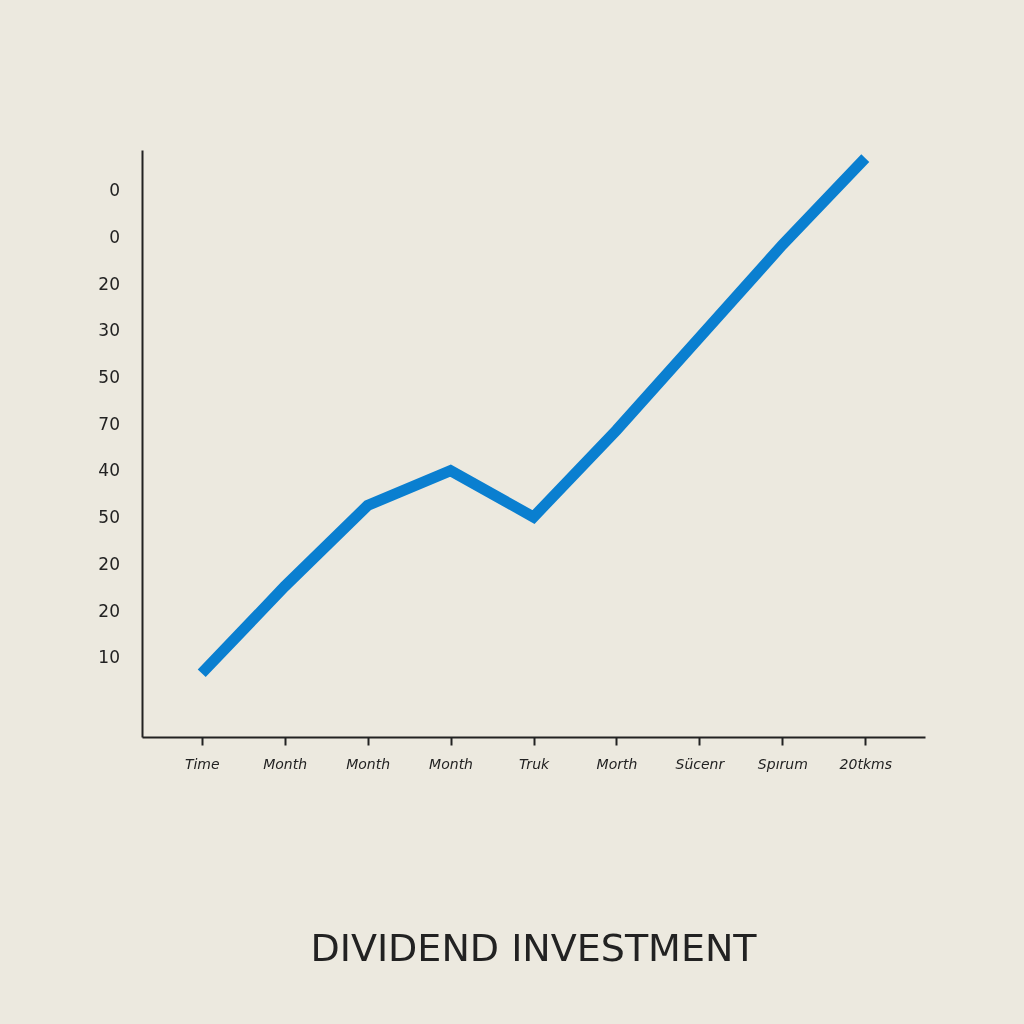 The width and height of the screenshot is (1024, 1024). I want to click on x-tick-label: Time, so click(202, 763).